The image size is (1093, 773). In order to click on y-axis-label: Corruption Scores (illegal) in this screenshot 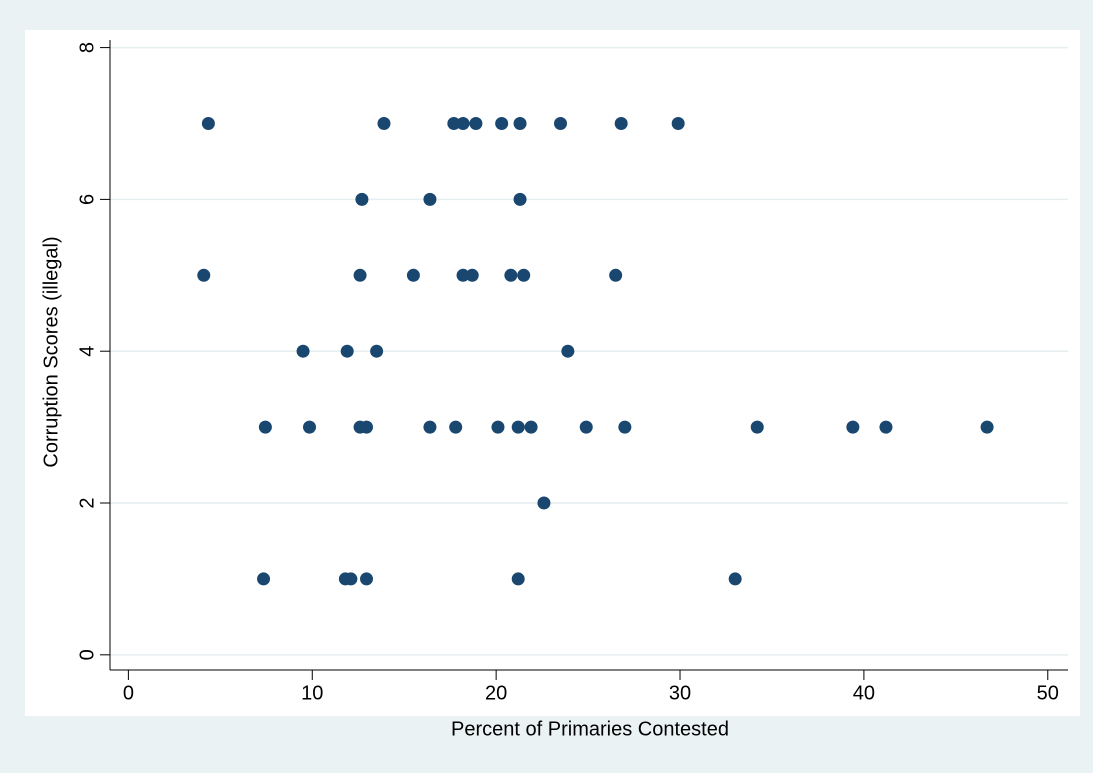, I will do `click(51, 351)`.